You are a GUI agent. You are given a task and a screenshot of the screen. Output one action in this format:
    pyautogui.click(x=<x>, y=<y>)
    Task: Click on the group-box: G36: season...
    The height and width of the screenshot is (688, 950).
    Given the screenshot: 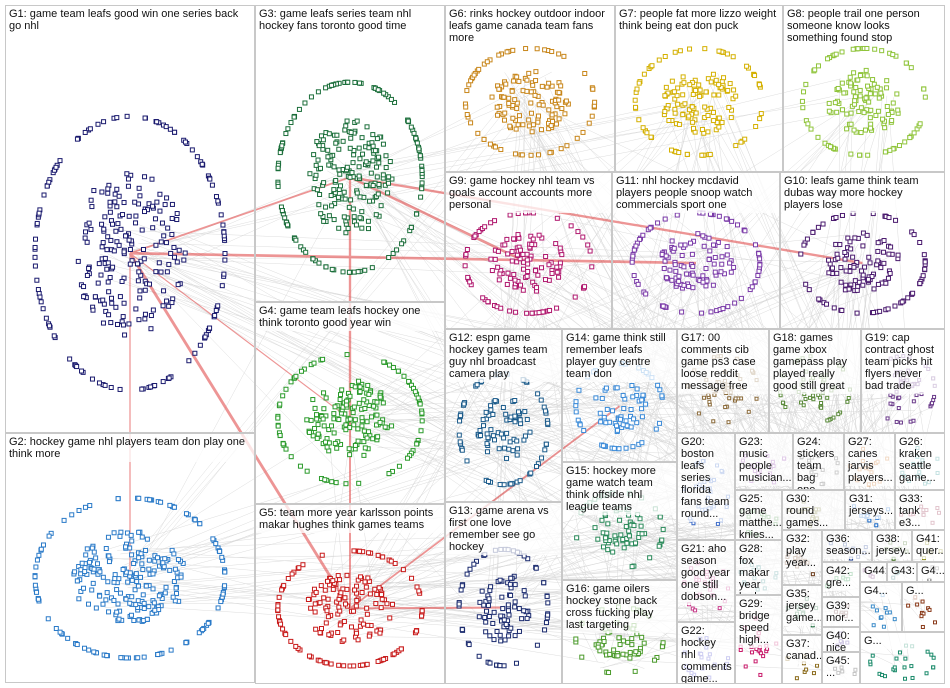 What is the action you would take?
    pyautogui.click(x=847, y=546)
    